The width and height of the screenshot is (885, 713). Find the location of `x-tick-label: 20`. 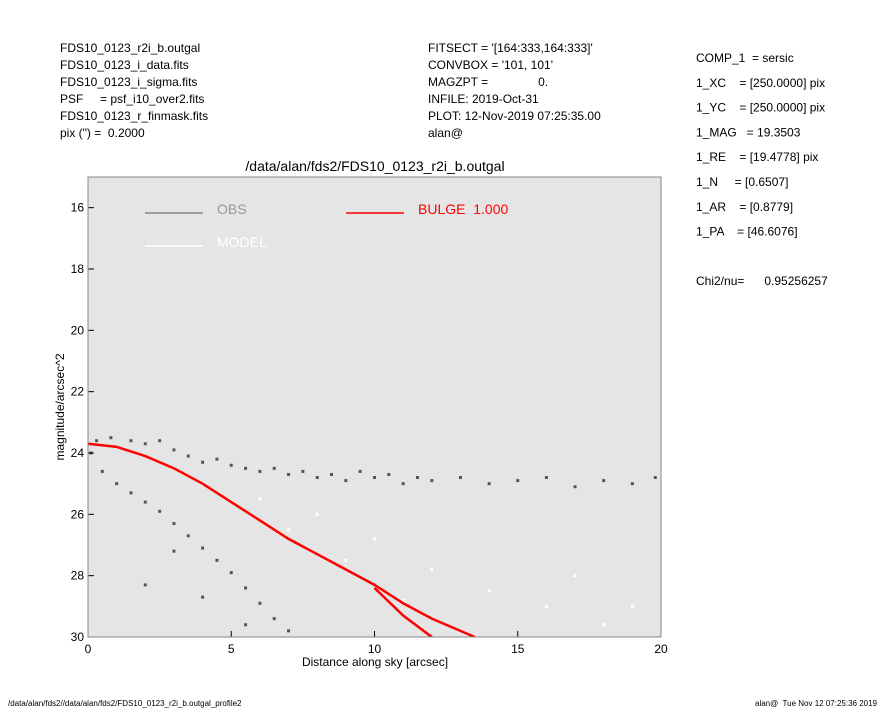

x-tick-label: 20 is located at coordinates (661, 649).